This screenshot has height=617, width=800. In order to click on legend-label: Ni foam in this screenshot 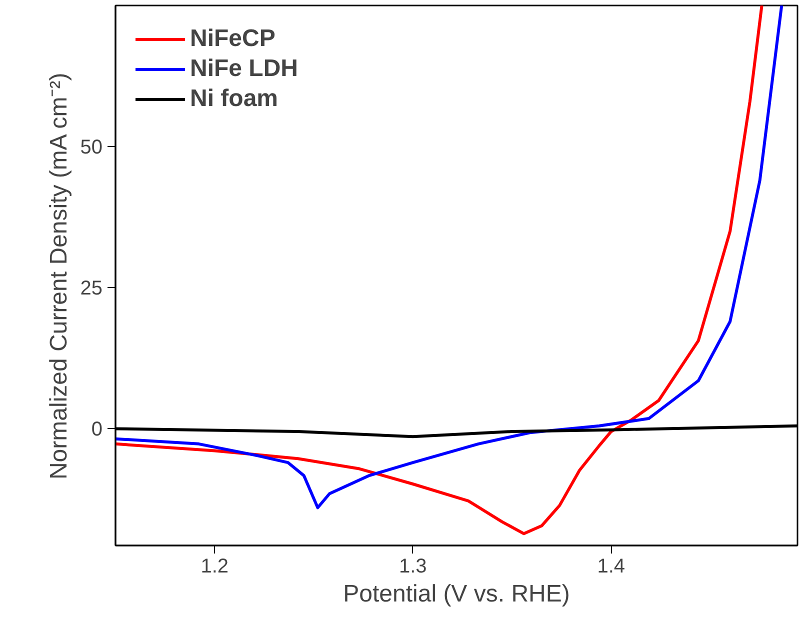, I will do `click(234, 99)`.